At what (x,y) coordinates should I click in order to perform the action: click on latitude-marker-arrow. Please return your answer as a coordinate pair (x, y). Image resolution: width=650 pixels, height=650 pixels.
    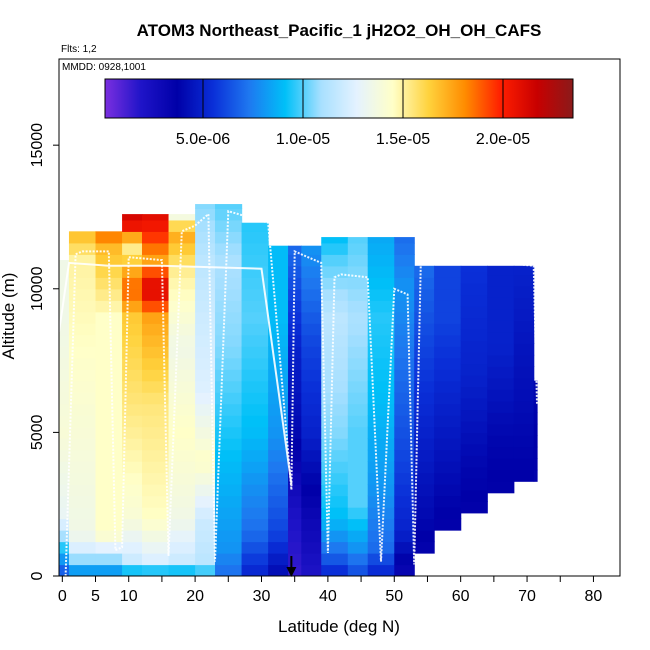
    Looking at the image, I should click on (291, 566).